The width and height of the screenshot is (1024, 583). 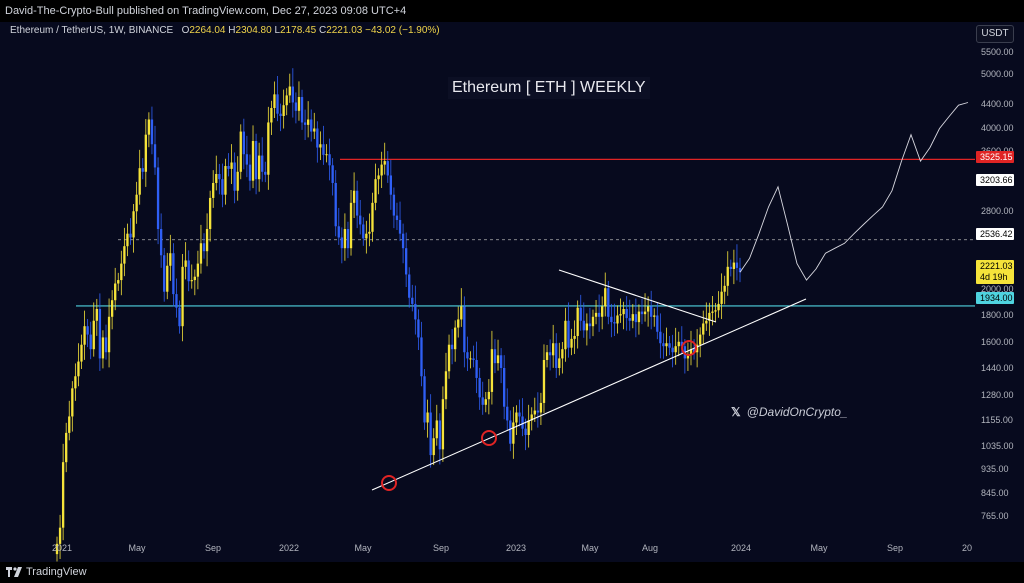 What do you see at coordinates (789, 412) in the screenshot?
I see `watermark: 𝕏 @DavidOnCrypto_` at bounding box center [789, 412].